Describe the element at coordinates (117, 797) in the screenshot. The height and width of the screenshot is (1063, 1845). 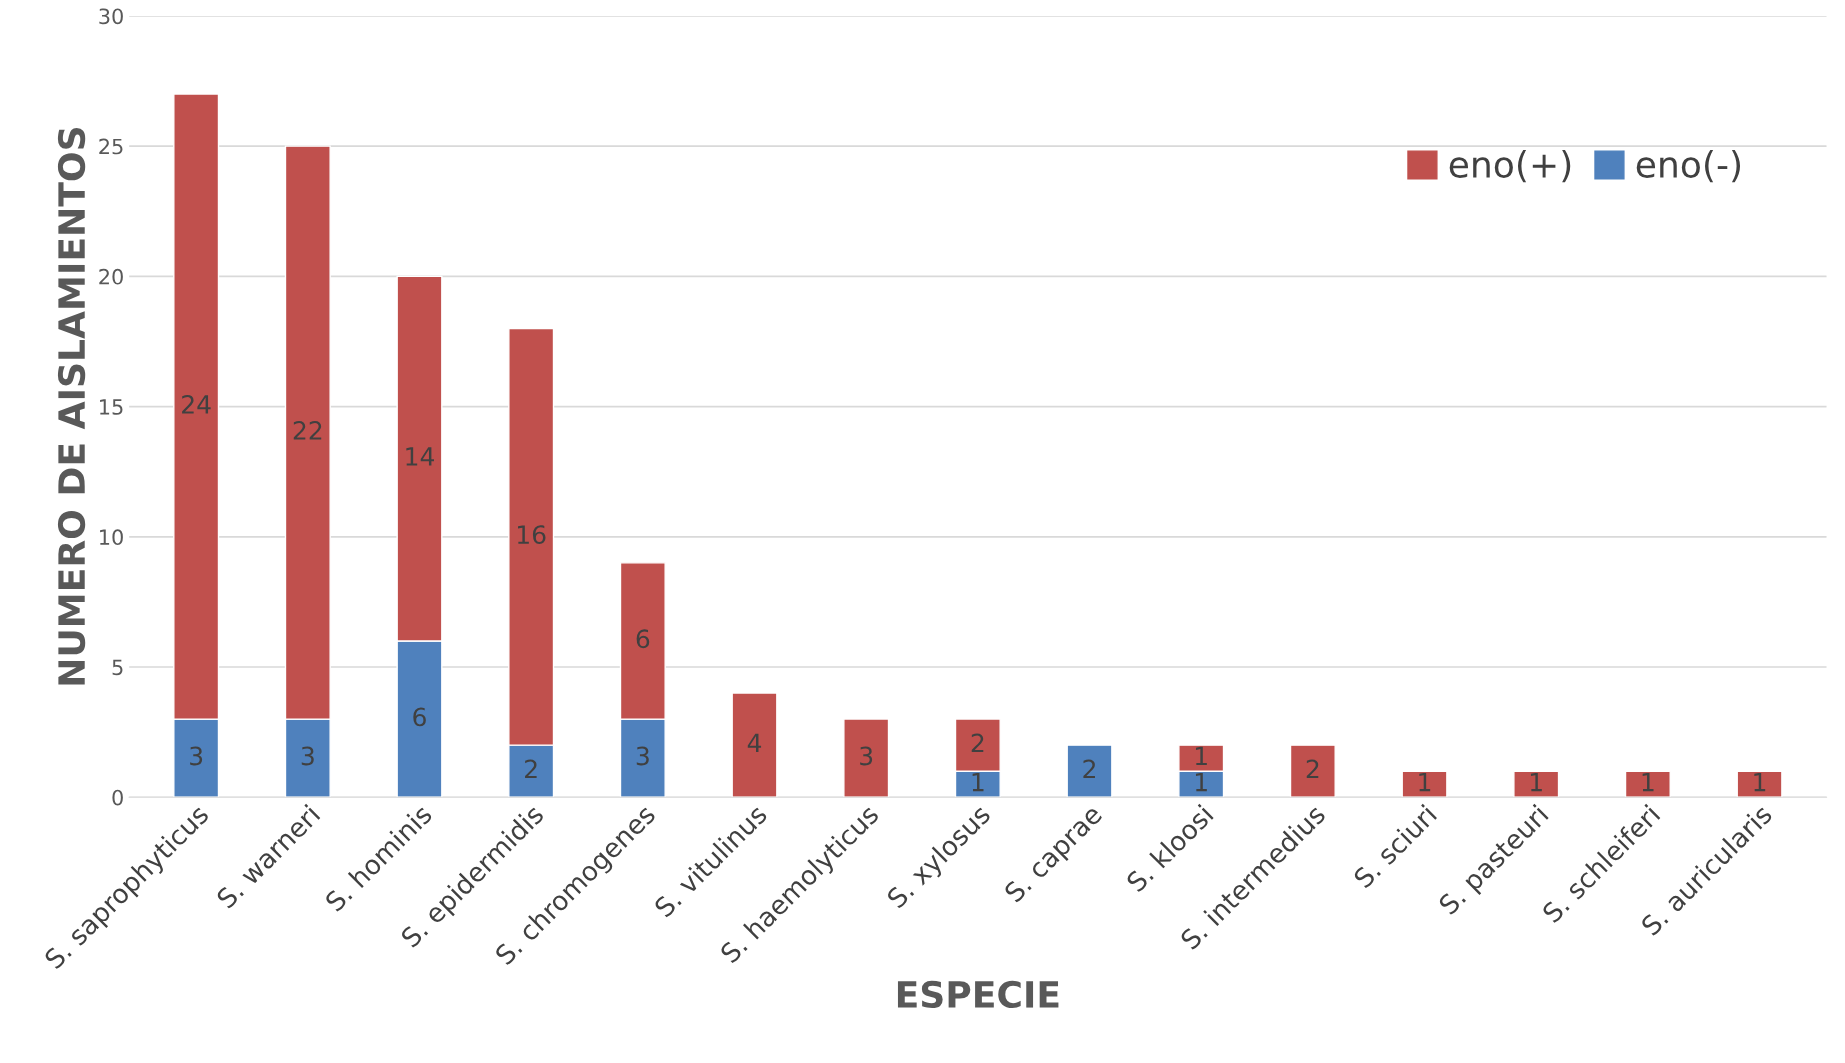
I see `y-tick-label: 0` at that location.